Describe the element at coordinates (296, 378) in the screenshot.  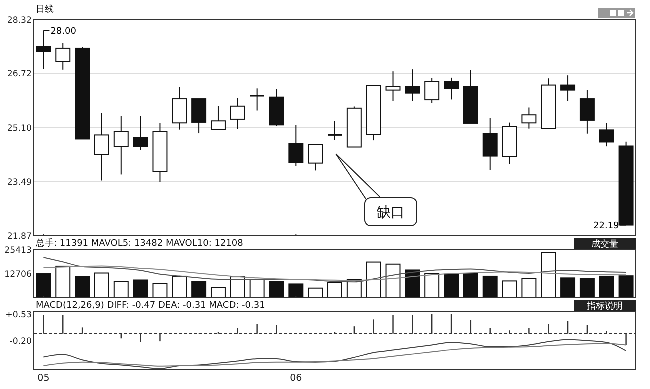
I see `x-tick-label: 06` at that location.